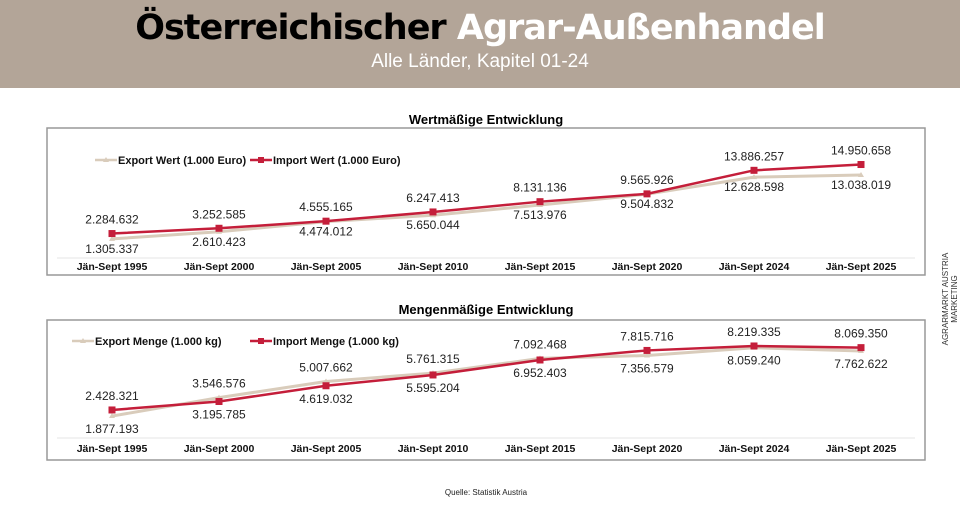 Image resolution: width=960 pixels, height=505 pixels. Describe the element at coordinates (861, 364) in the screenshot. I see `export-data-label: 7.762.622` at that location.